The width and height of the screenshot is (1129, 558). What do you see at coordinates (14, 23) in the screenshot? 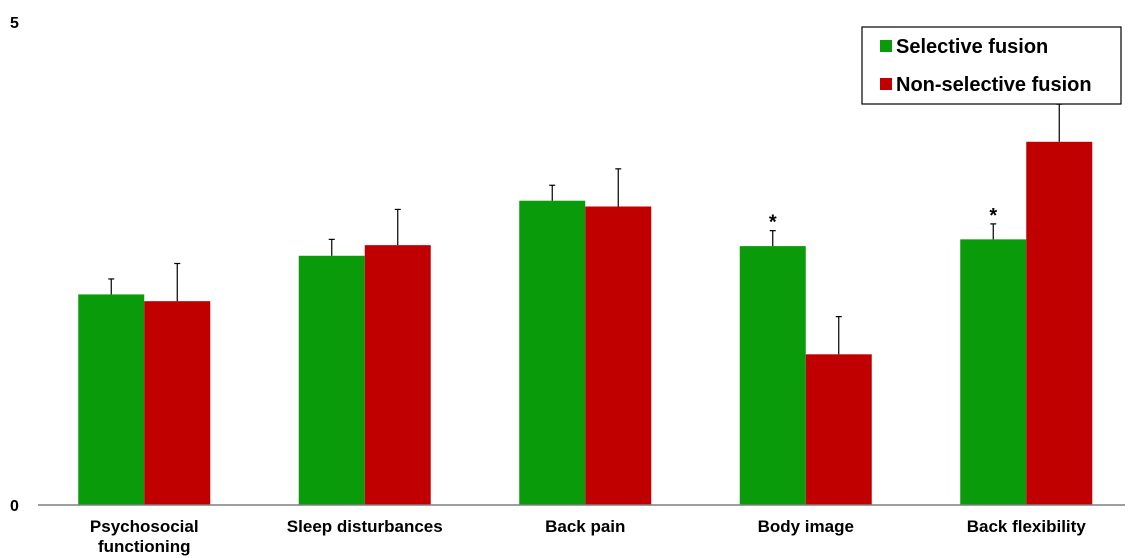
I see `y-tick-label: 5` at bounding box center [14, 23].